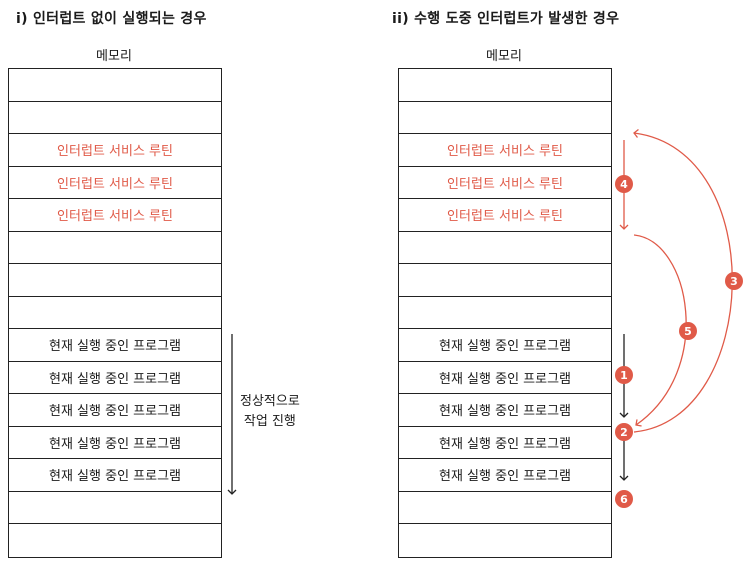  I want to click on step-badge-3-label: 3, so click(734, 281).